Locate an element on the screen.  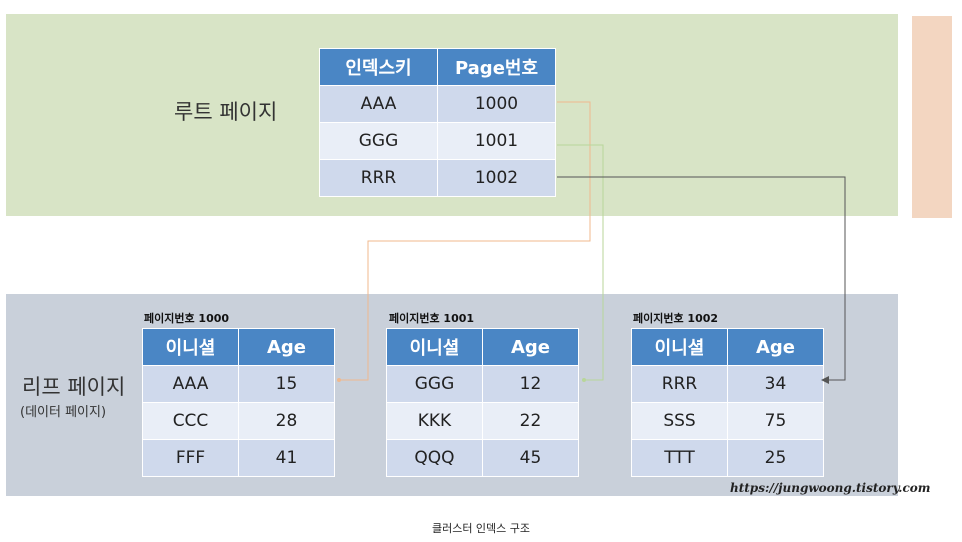
initial-cell: TTT is located at coordinates (679, 458).